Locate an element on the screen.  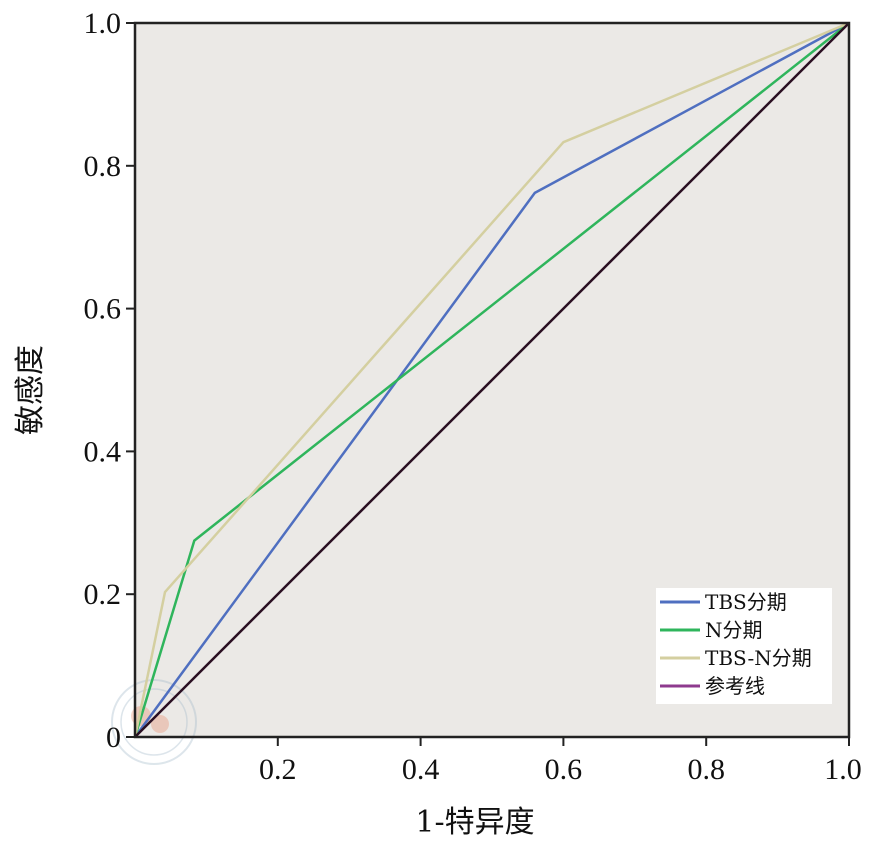
y-axis-label: 敏感度 is located at coordinates (30, 390).